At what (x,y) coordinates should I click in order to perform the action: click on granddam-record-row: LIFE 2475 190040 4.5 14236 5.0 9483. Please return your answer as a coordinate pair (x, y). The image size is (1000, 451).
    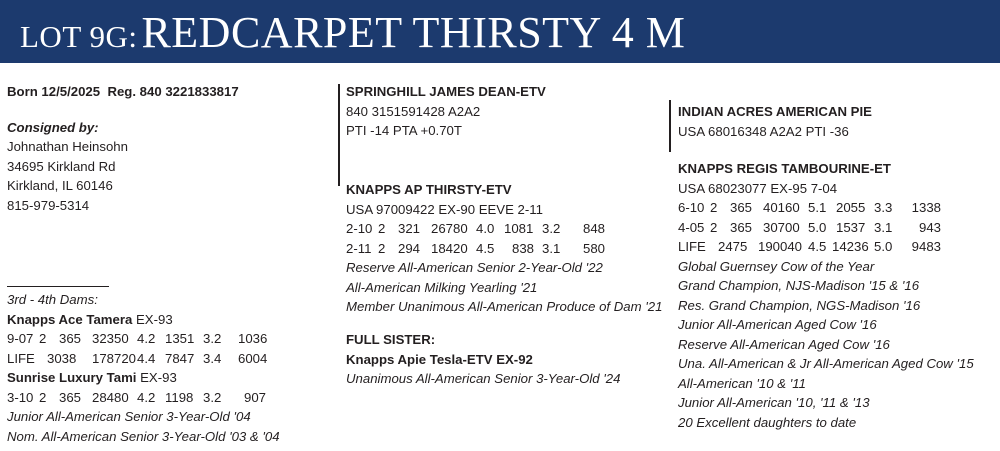
    Looking at the image, I should click on (826, 247).